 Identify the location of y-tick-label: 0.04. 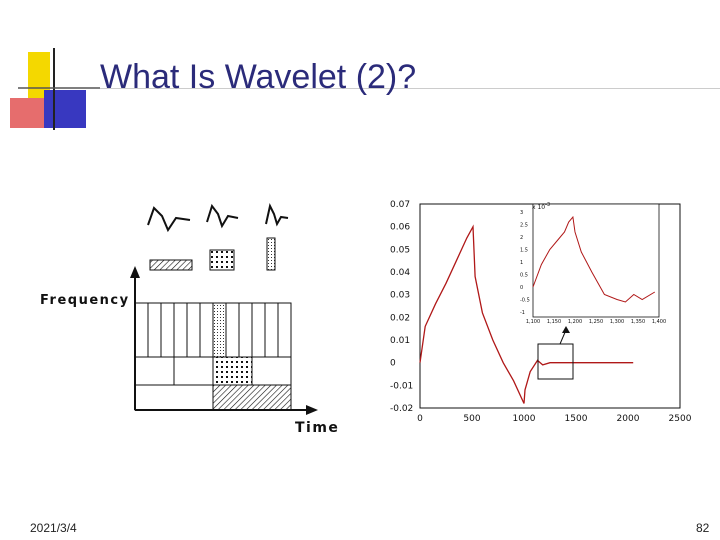
(400, 273).